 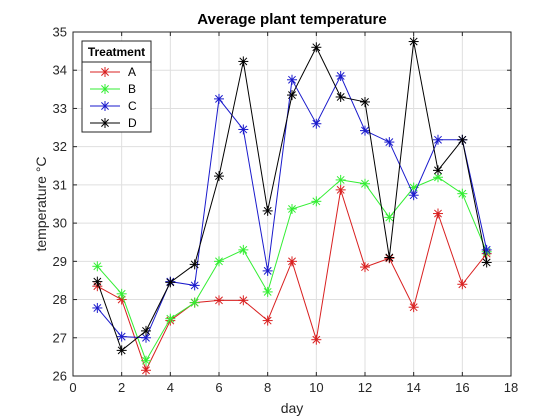 I want to click on legend-title: Treatment, so click(x=116, y=52).